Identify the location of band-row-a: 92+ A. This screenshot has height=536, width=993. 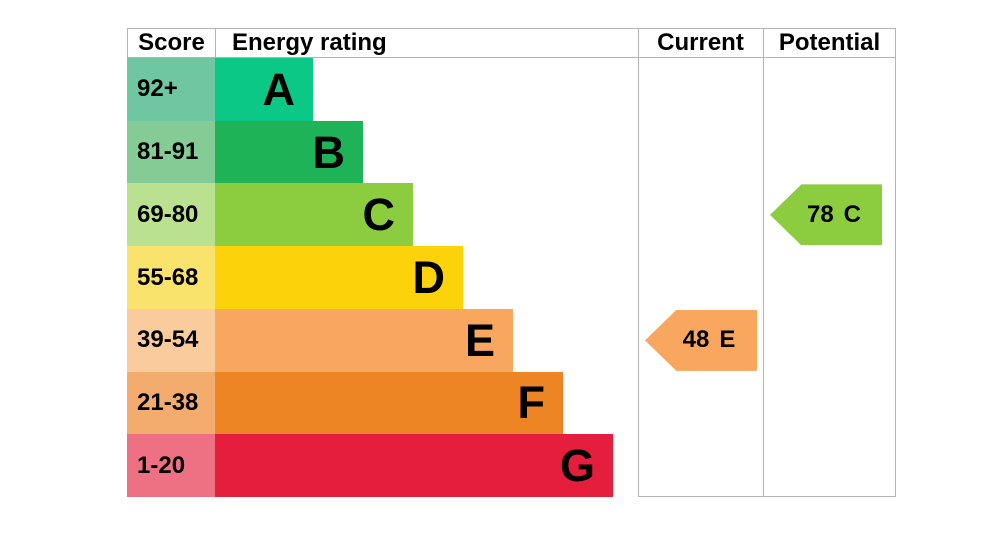
(511, 89).